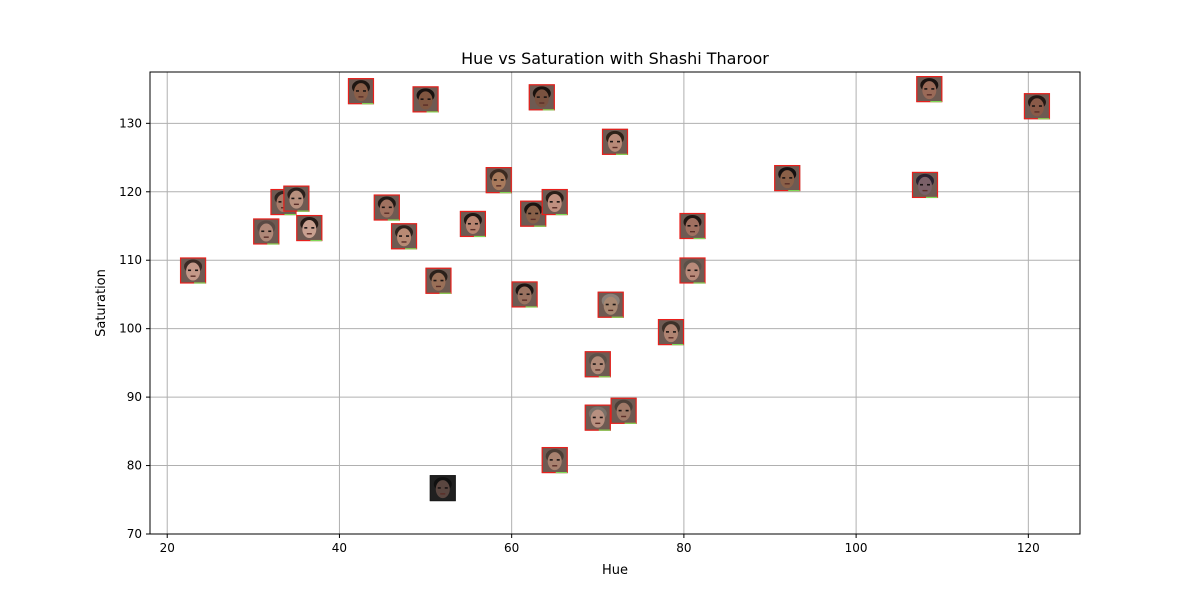  What do you see at coordinates (134, 397) in the screenshot?
I see `y-tick-label: 90` at bounding box center [134, 397].